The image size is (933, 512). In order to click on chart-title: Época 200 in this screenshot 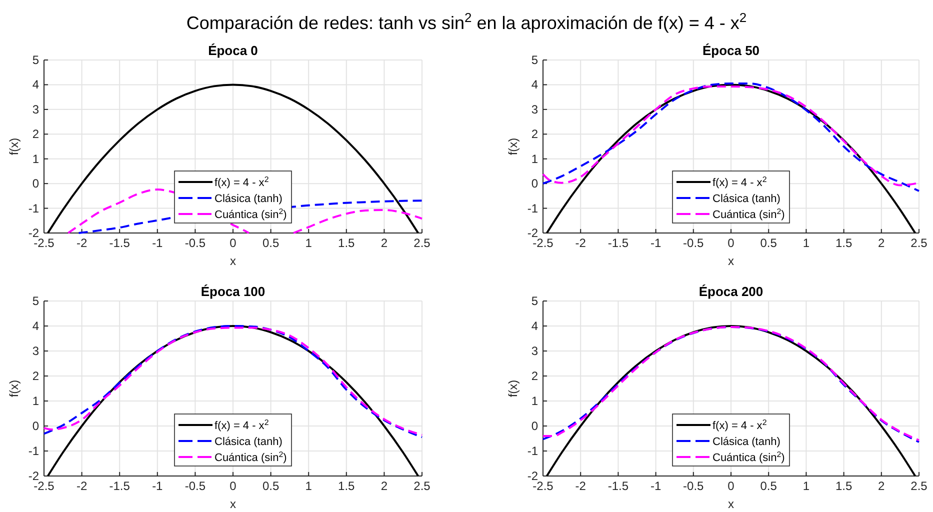, I will do `click(731, 291)`.